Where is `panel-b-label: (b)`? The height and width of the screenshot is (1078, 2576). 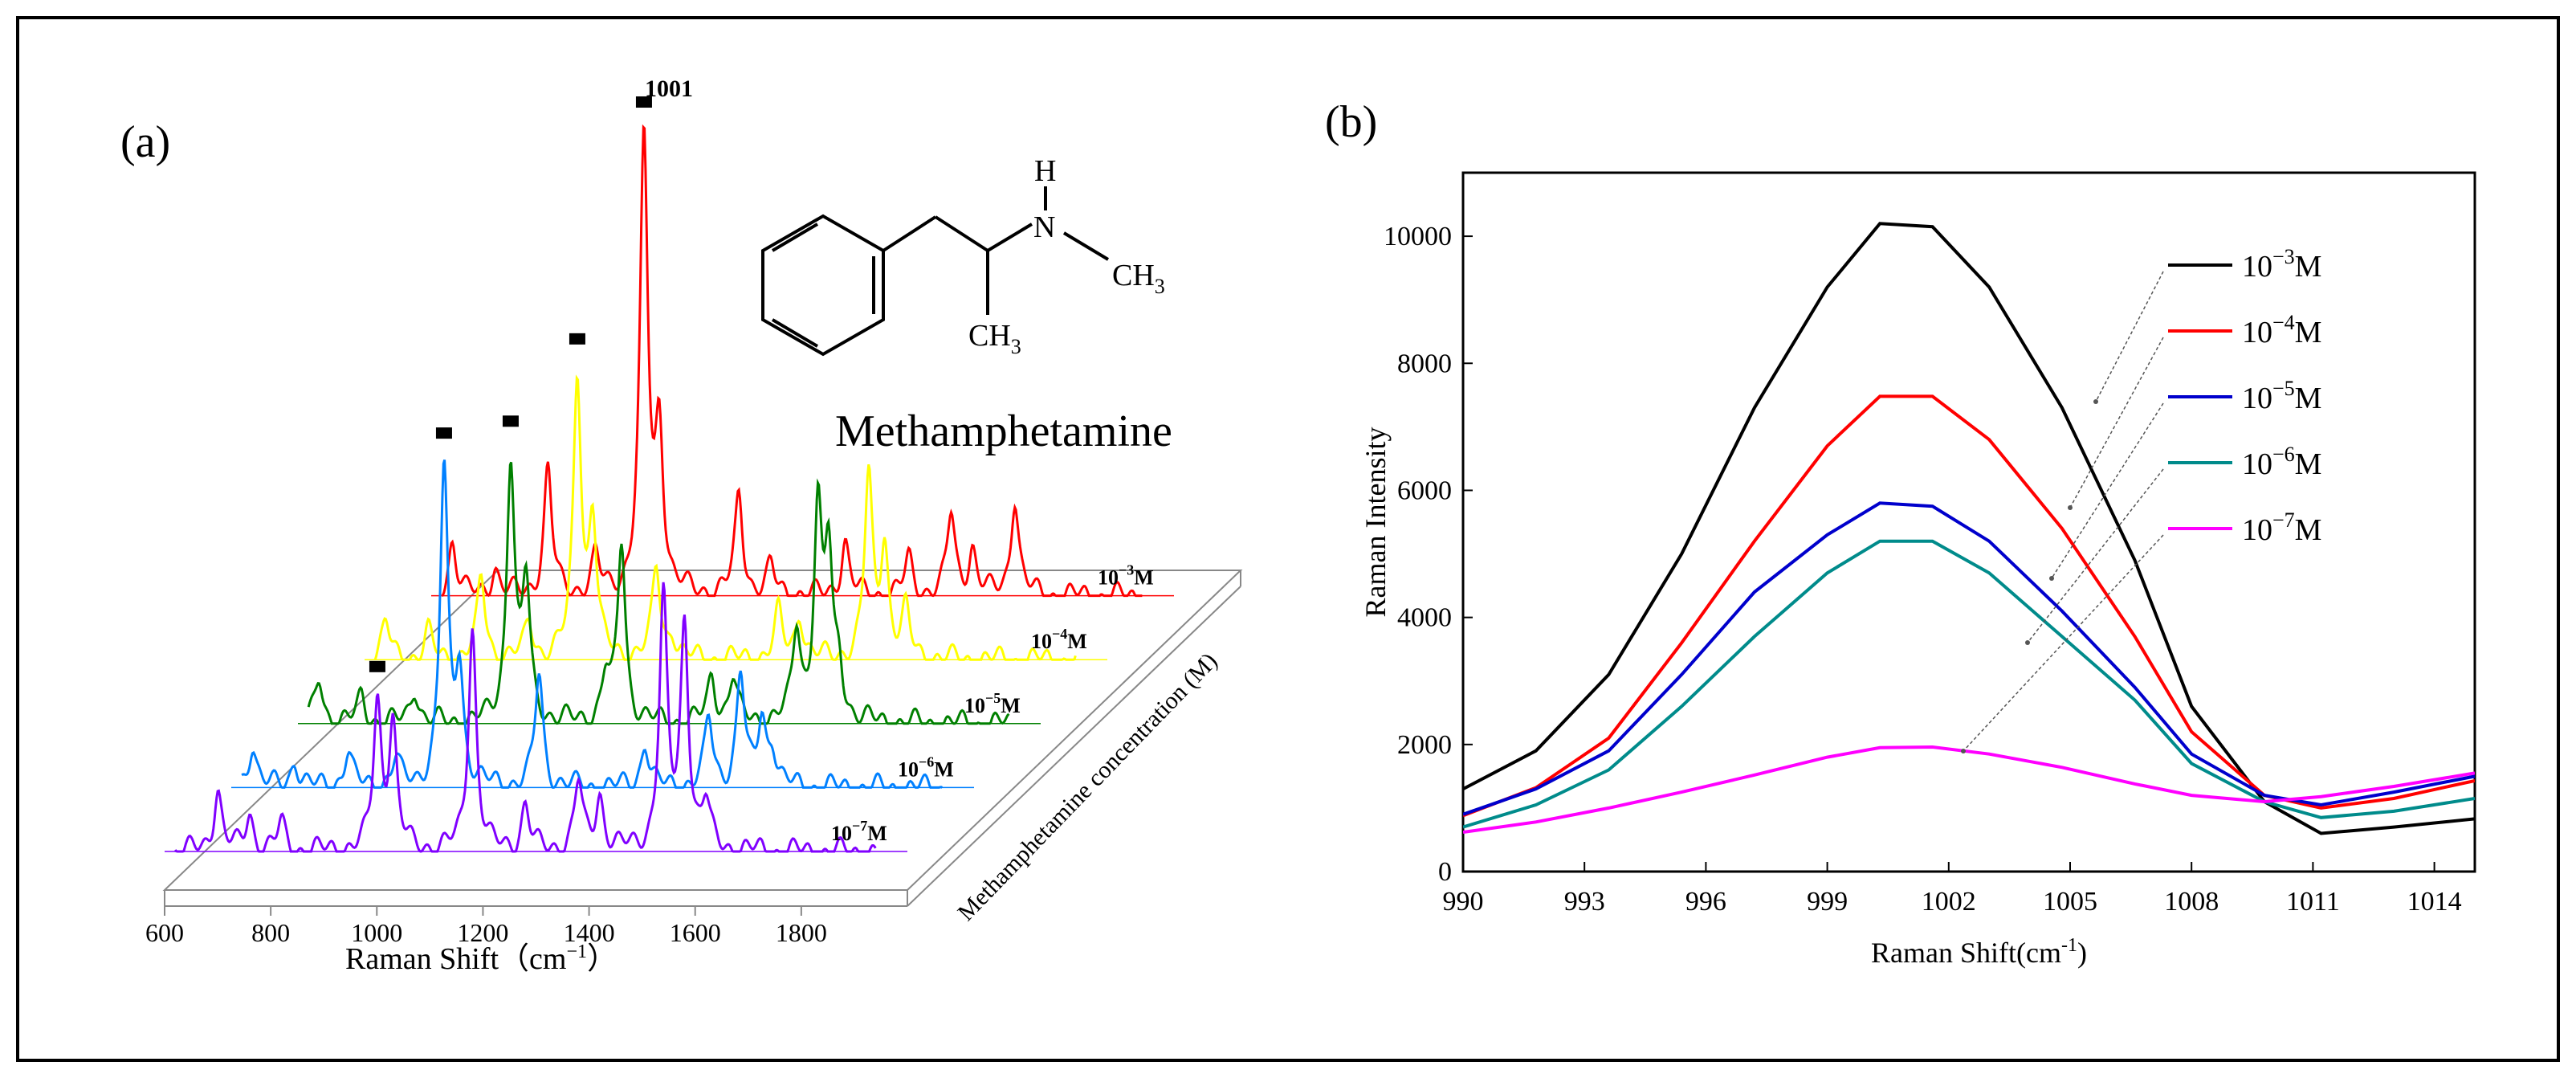
panel-b-label: (b) is located at coordinates (1351, 122).